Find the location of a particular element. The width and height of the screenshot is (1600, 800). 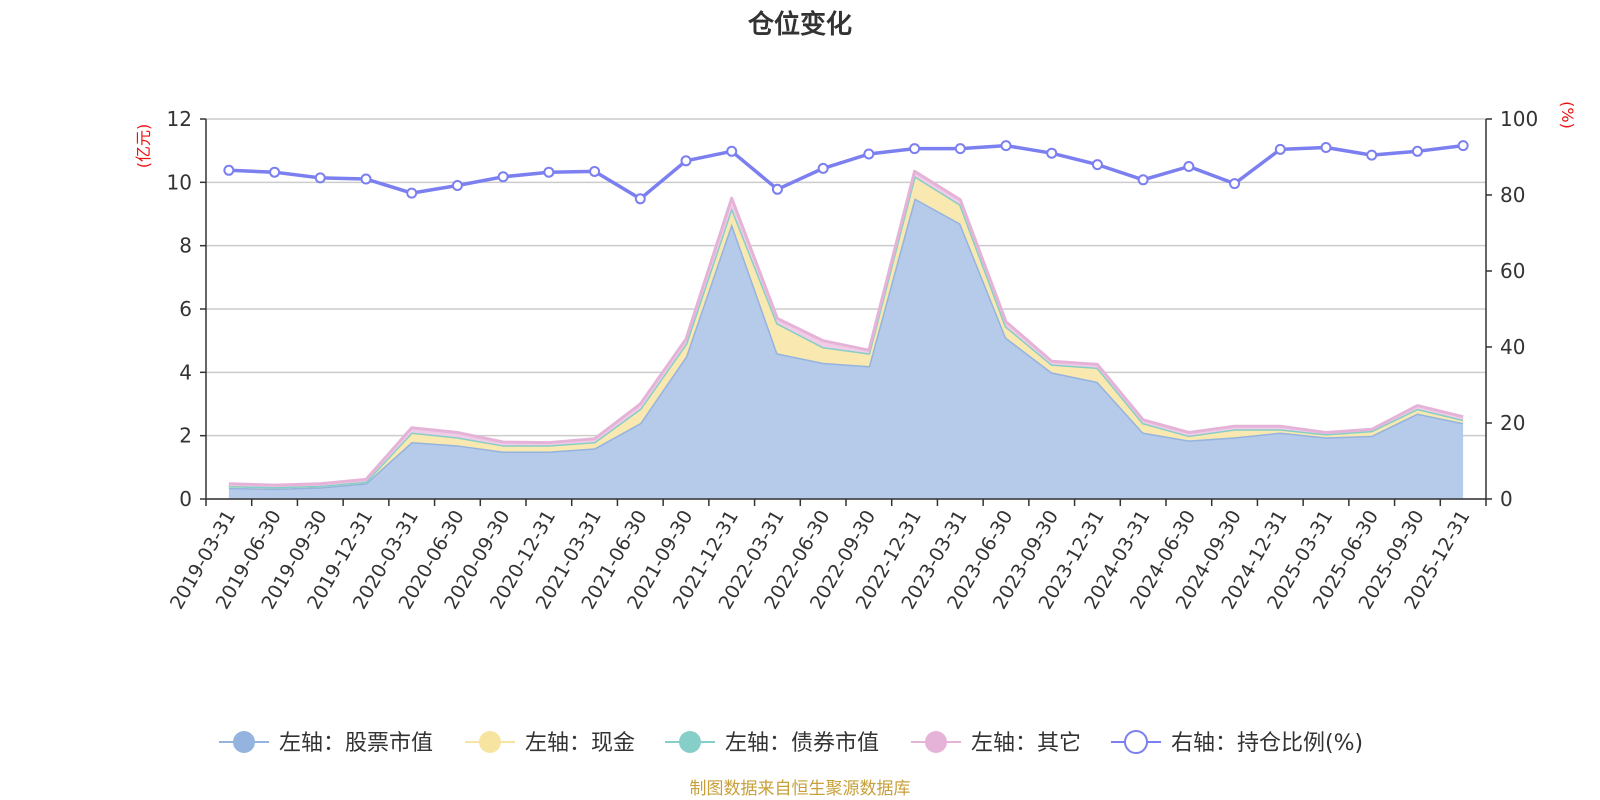

legend-label: 左轴：其它 is located at coordinates (1026, 743).